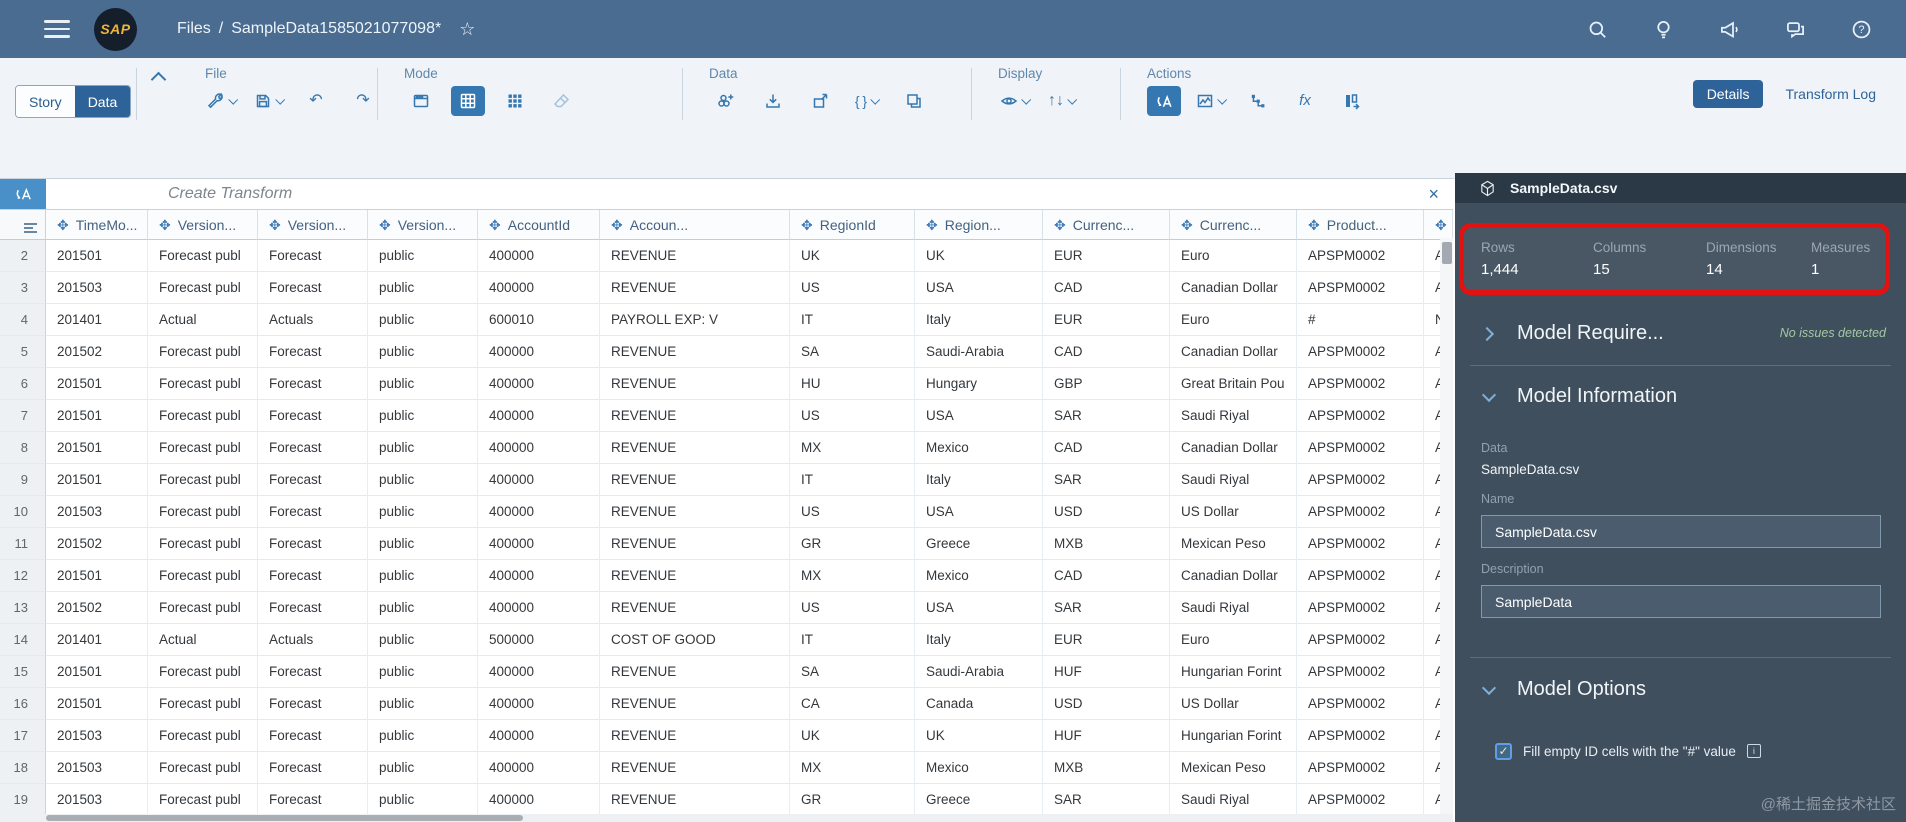 Image resolution: width=1906 pixels, height=822 pixels. What do you see at coordinates (1728, 94) in the screenshot?
I see `tab-details: Details` at bounding box center [1728, 94].